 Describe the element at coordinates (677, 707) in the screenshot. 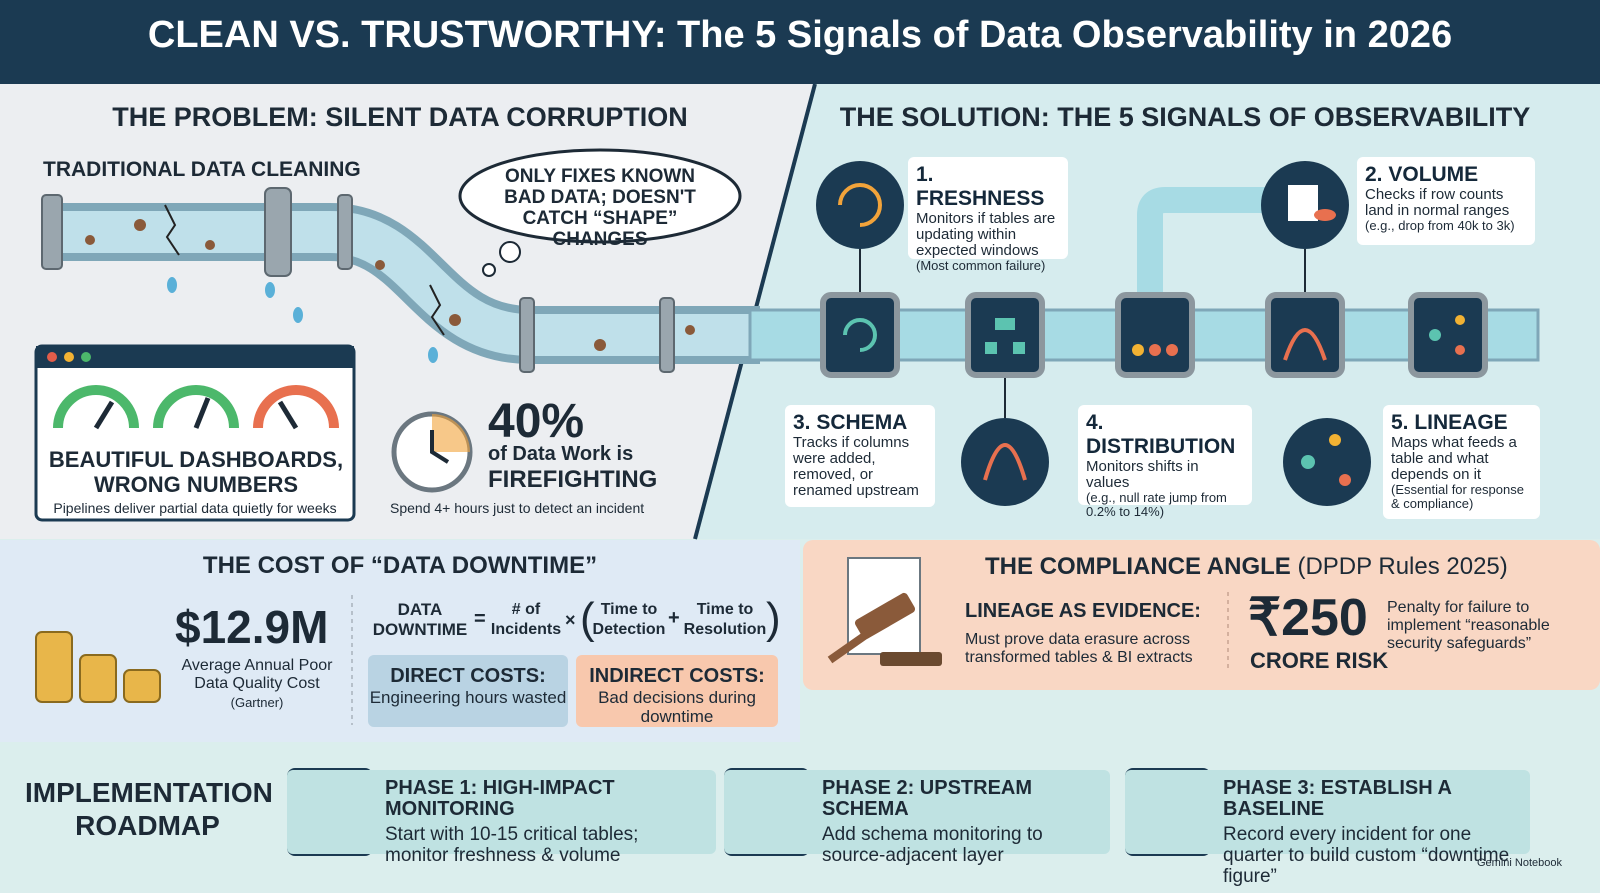

I see `indirect-text: Bad decisions during downtime` at that location.